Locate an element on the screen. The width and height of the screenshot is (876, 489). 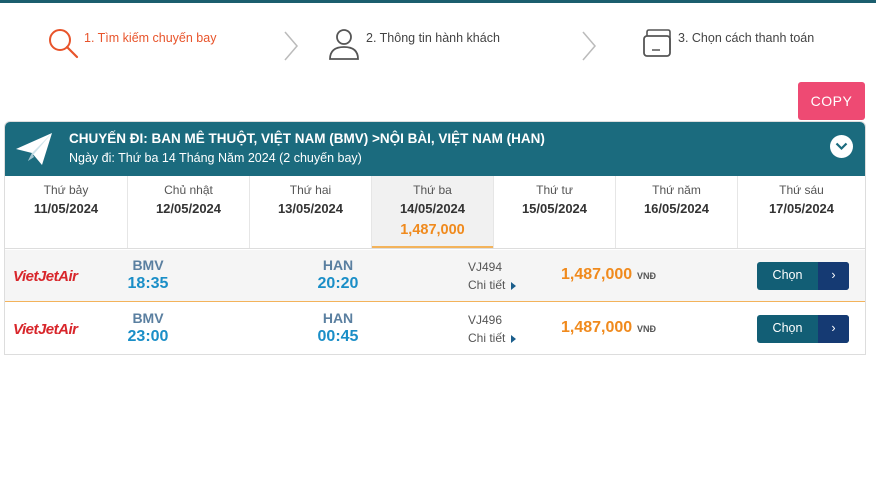
day-tab: Thứ hai 13/05/2024 is located at coordinates (310, 212).